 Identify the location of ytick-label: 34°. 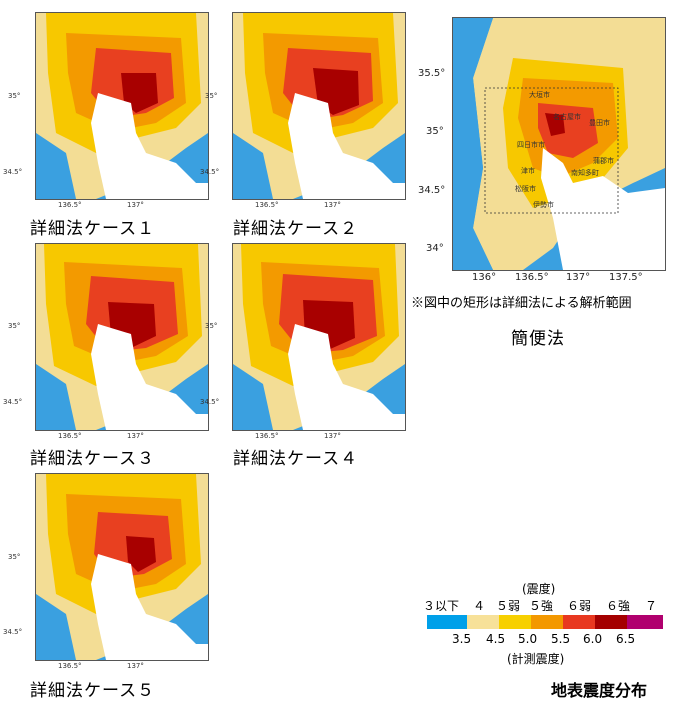
(435, 248).